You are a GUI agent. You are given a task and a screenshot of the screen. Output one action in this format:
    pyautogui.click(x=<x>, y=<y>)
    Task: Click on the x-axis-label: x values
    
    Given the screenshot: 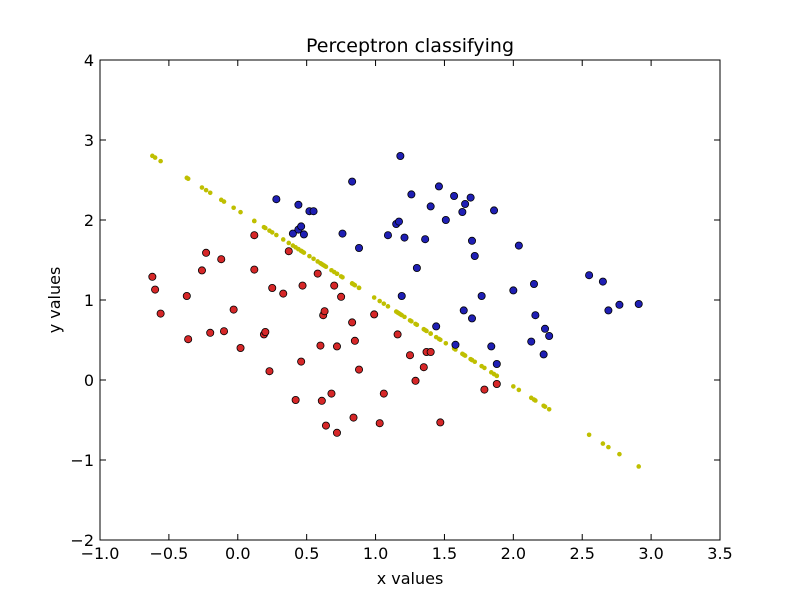 What is the action you would take?
    pyautogui.click(x=410, y=578)
    